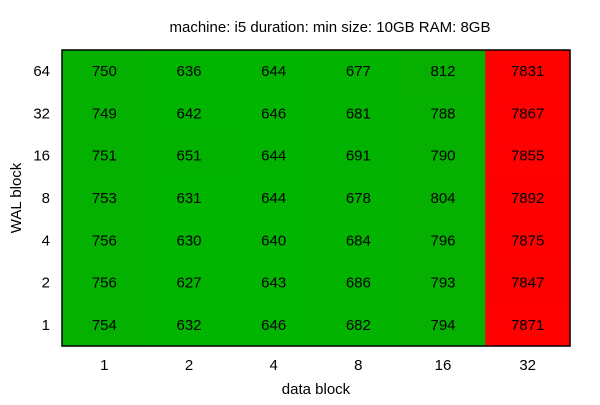 The height and width of the screenshot is (405, 600). I want to click on cell-value-label: 788, so click(442, 113).